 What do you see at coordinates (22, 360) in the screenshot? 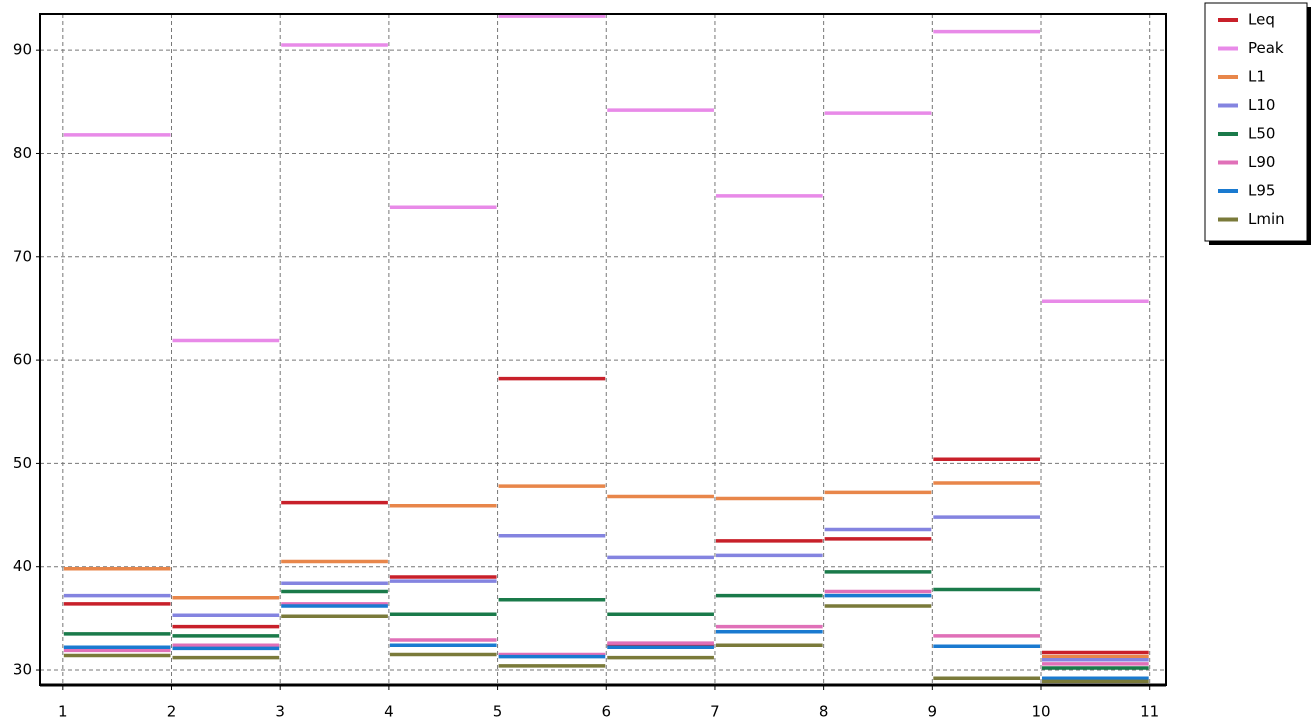
I see `y-tick-label: 60` at bounding box center [22, 360].